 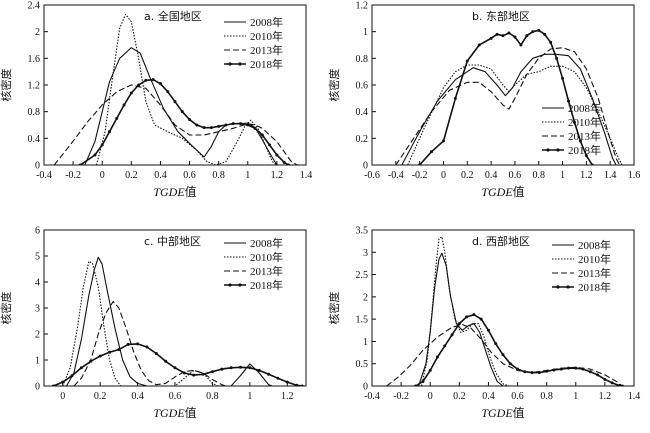 I want to click on y-tick-label: 0.6, so click(x=362, y=86).